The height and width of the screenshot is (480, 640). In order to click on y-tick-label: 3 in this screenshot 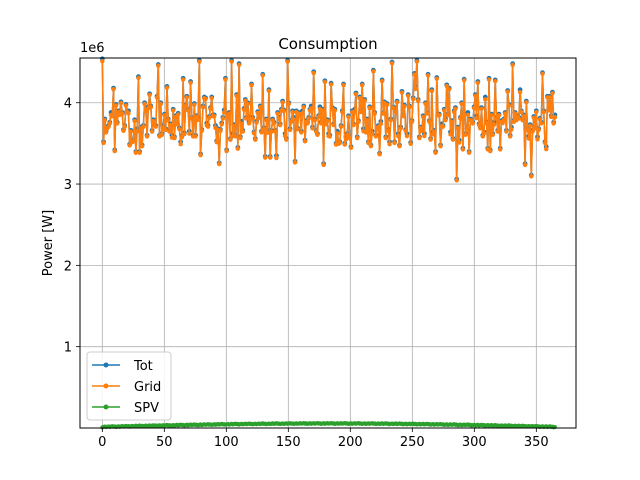, I will do `click(68, 185)`.